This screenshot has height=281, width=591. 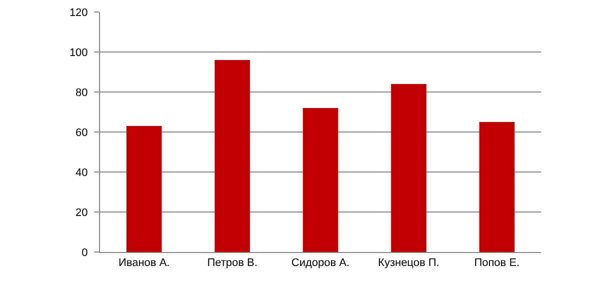 I want to click on x-tick-label: Иванов А., so click(x=144, y=263).